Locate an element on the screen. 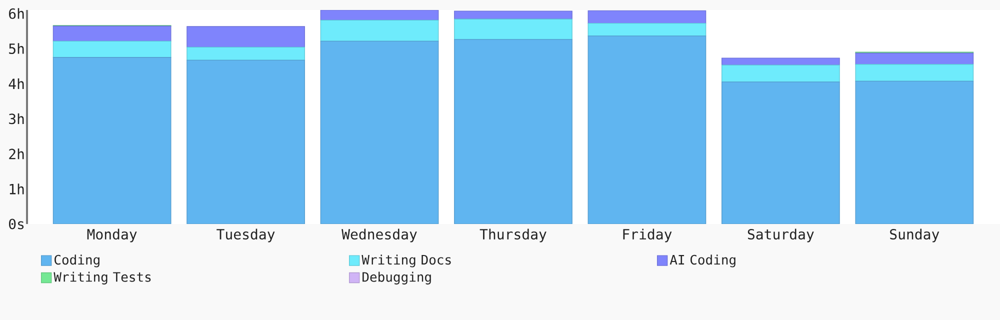  legend-label: Coding is located at coordinates (77, 261).